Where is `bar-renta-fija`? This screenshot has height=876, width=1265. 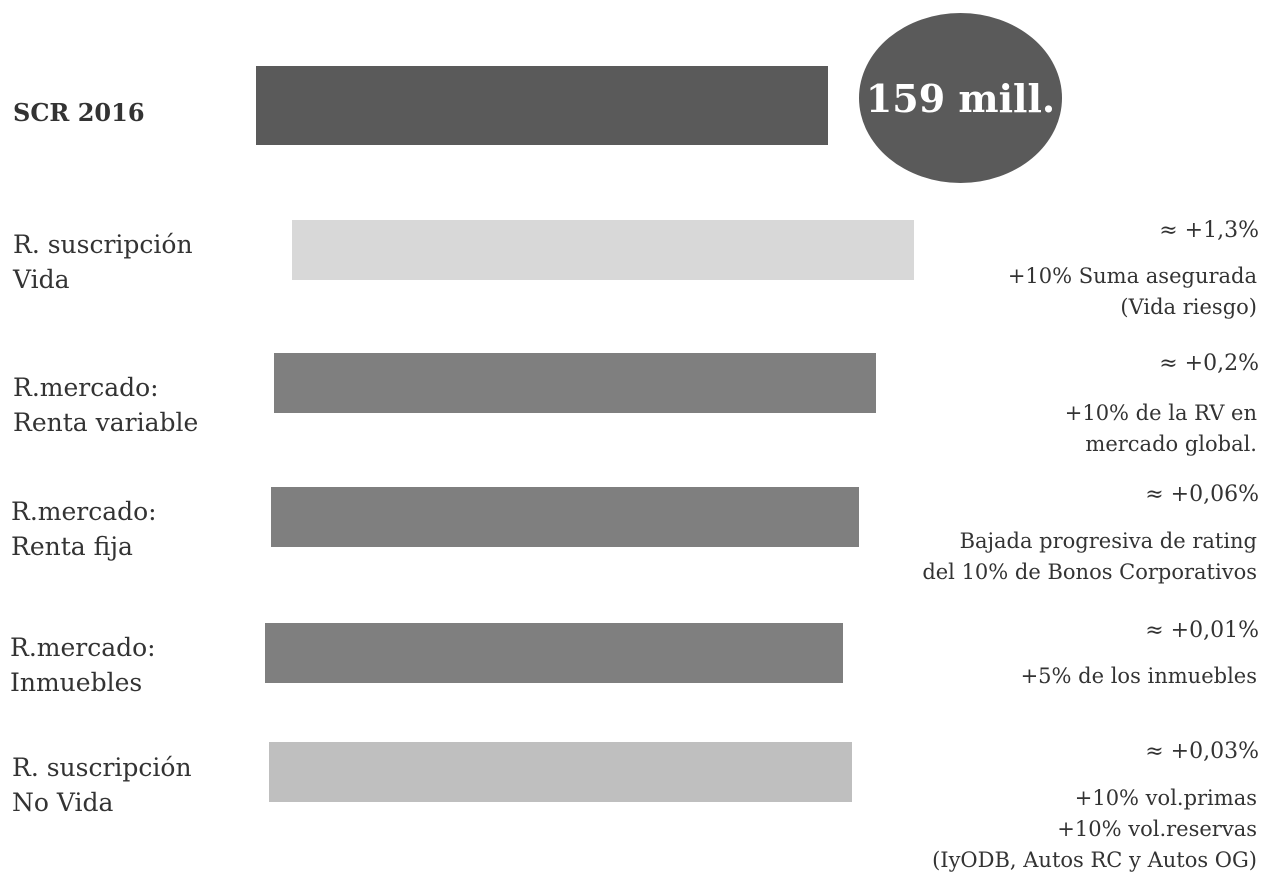 bar-renta-fija is located at coordinates (565, 517).